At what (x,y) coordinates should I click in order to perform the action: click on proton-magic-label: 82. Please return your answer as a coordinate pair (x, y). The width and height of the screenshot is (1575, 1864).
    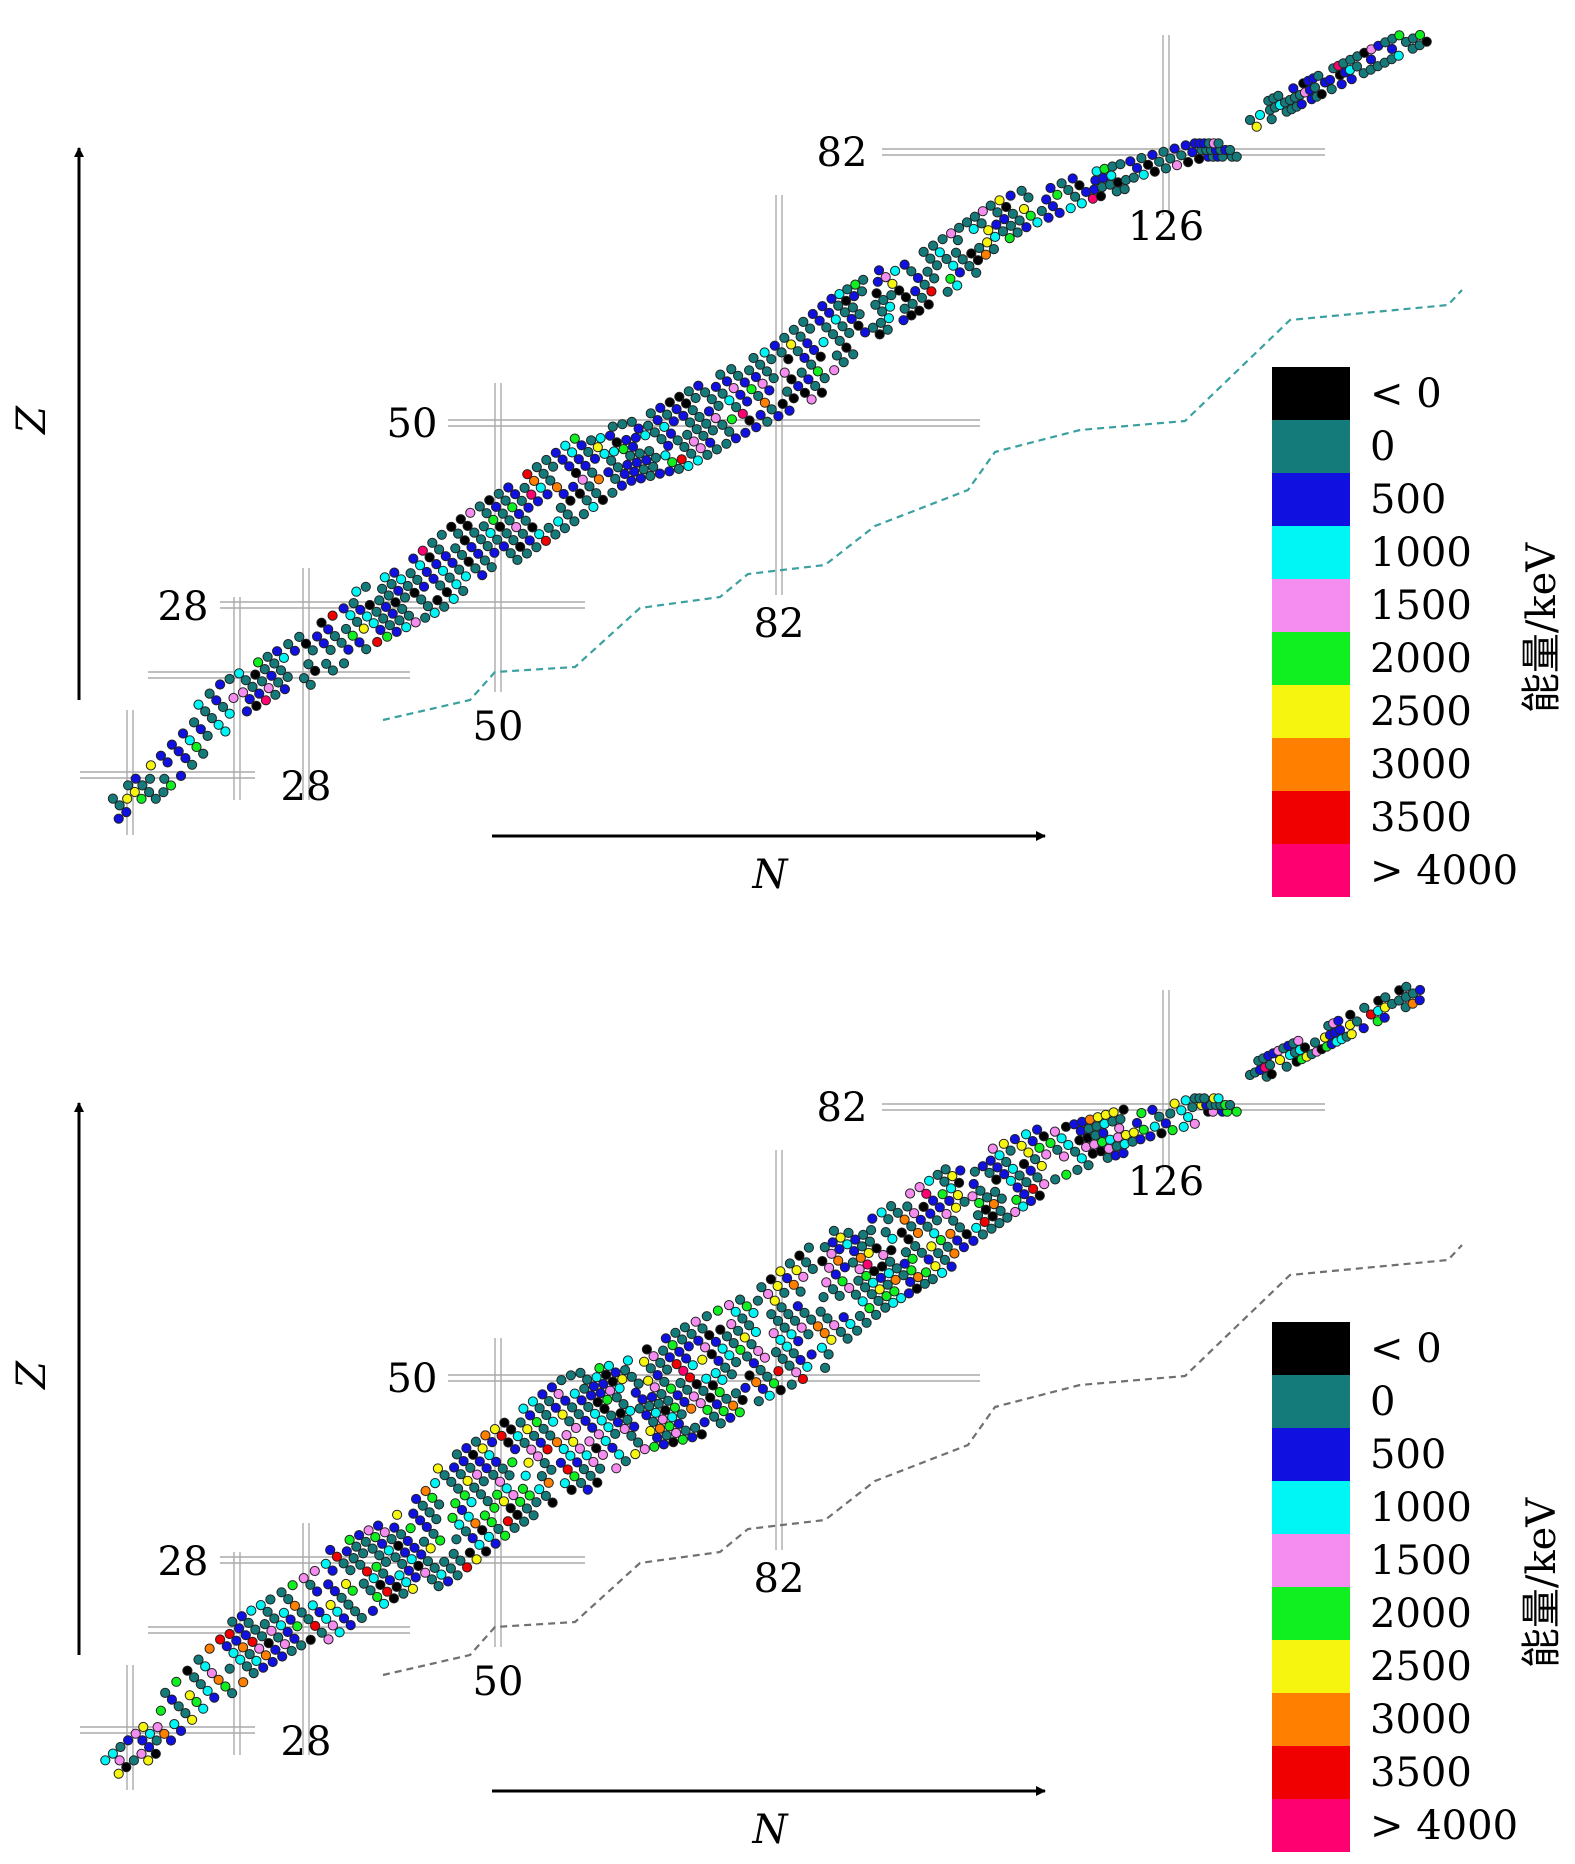
    Looking at the image, I should click on (842, 153).